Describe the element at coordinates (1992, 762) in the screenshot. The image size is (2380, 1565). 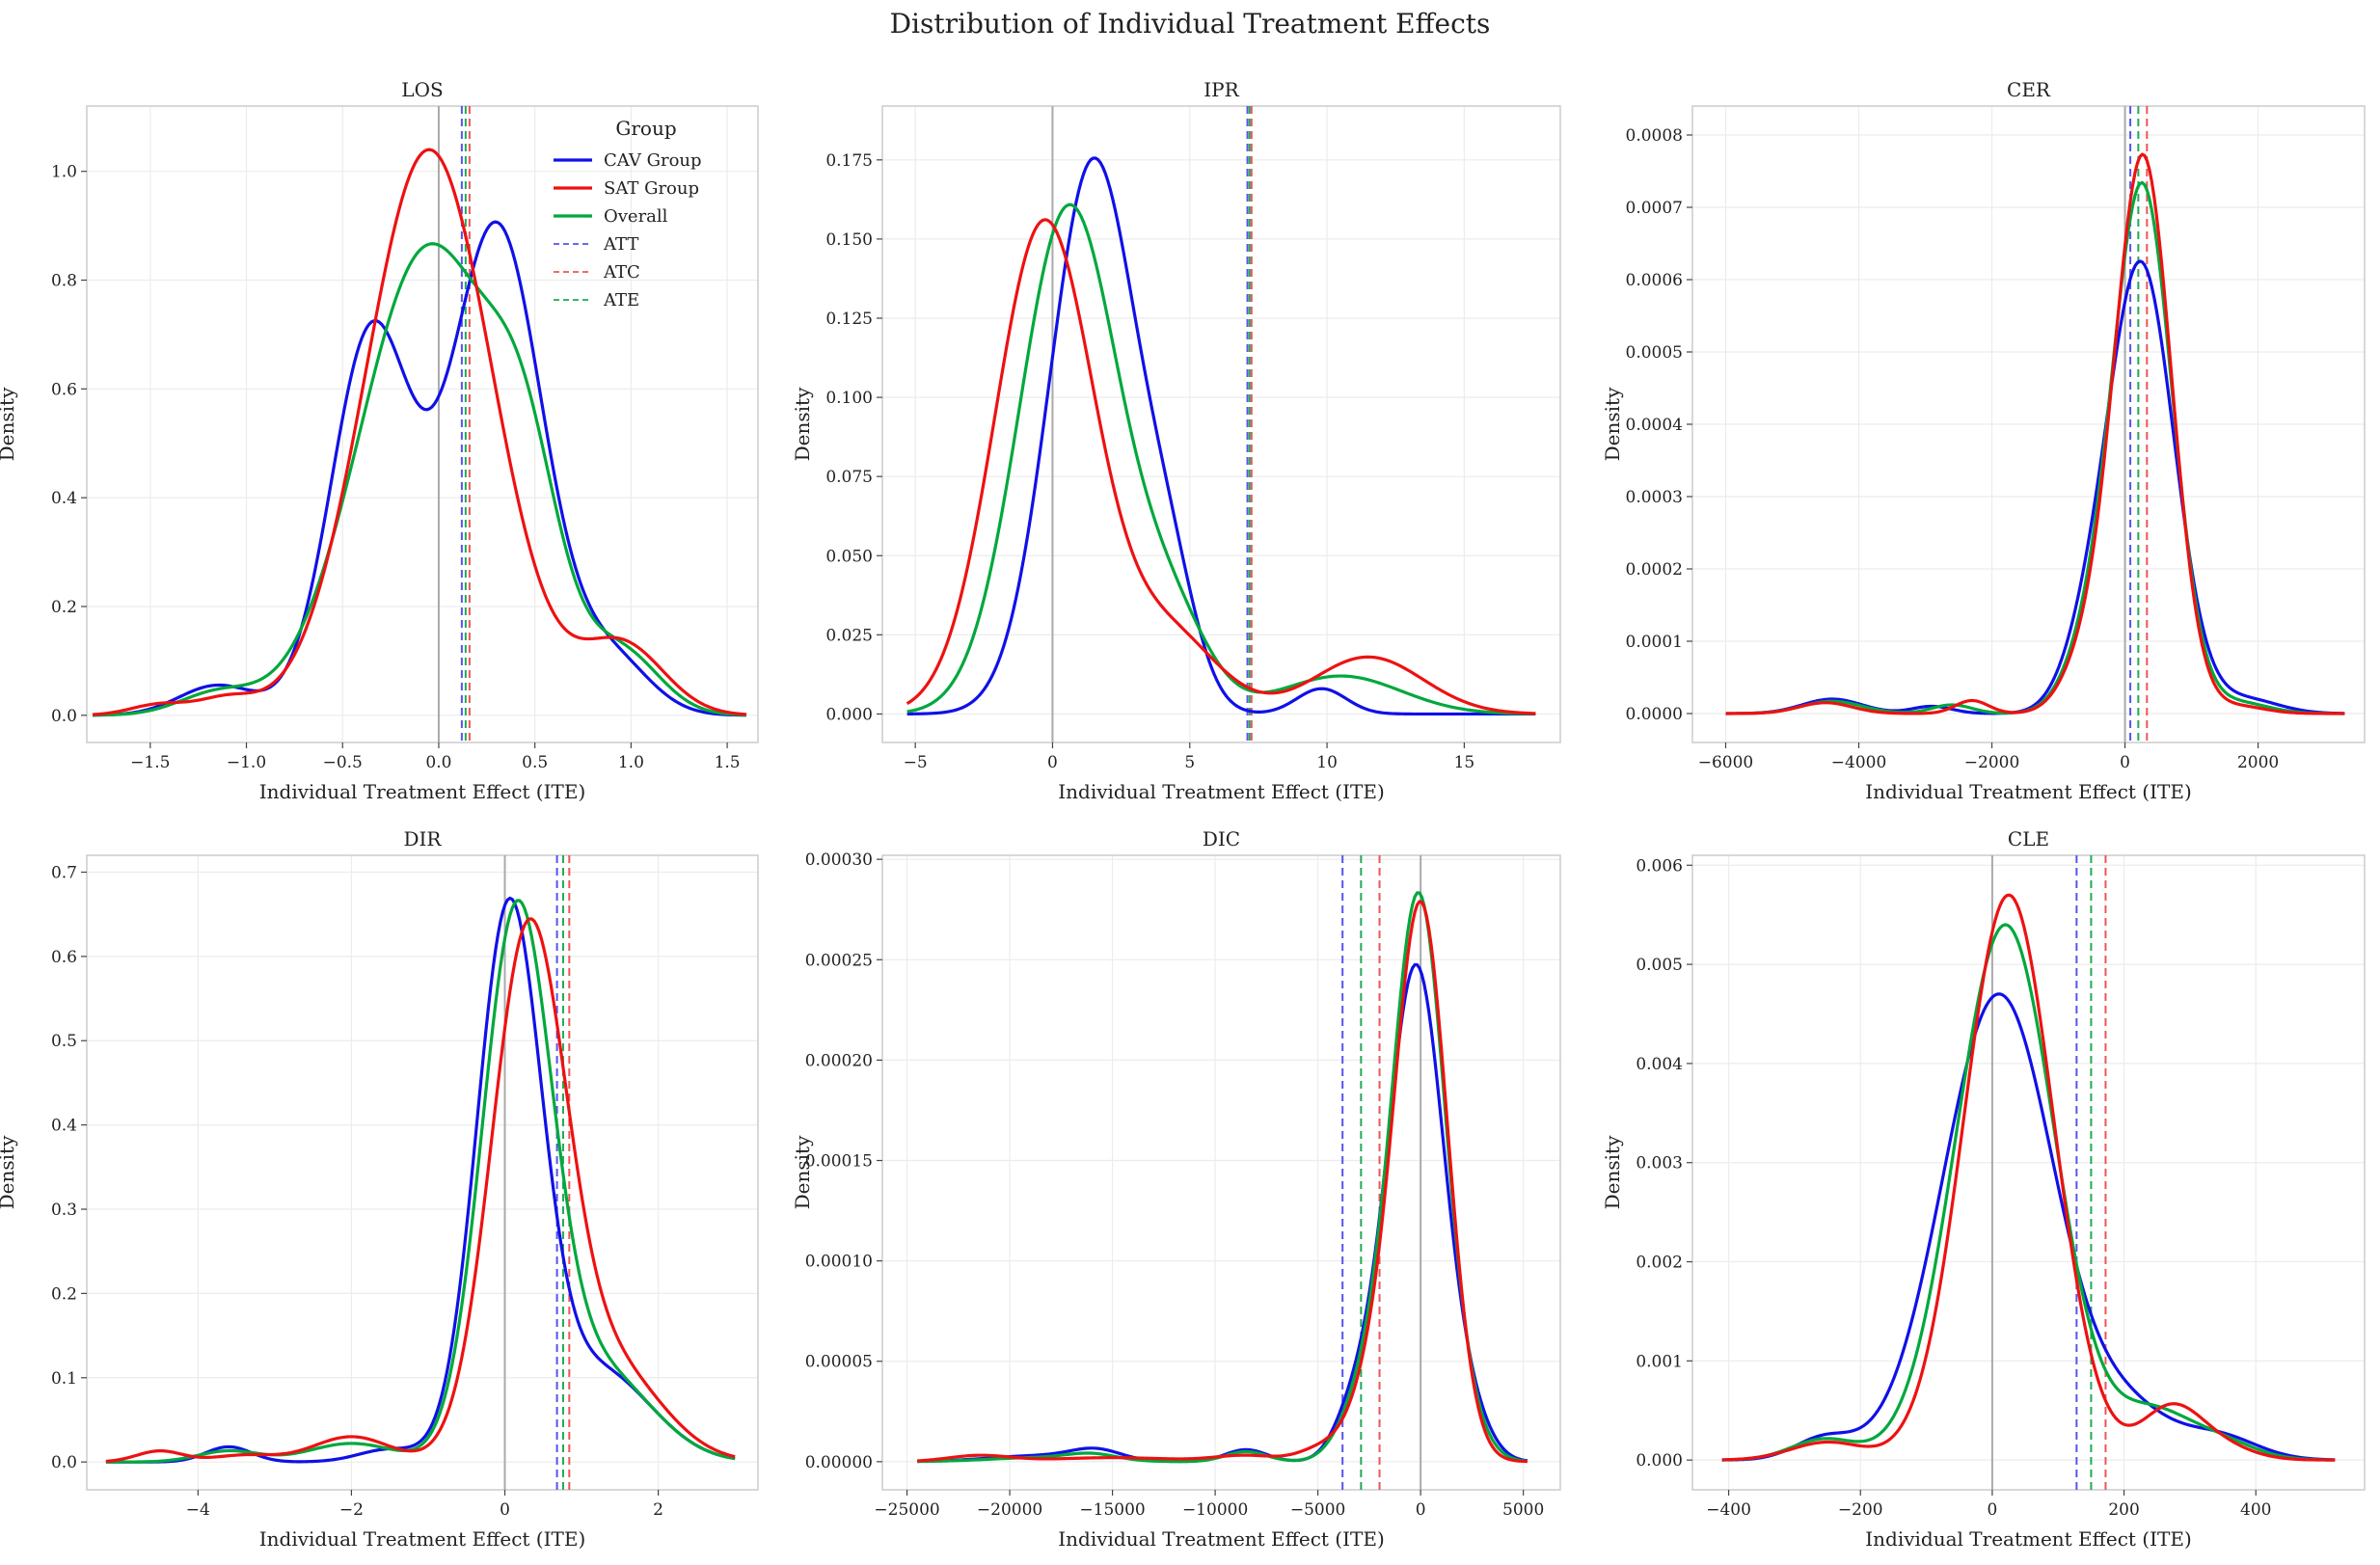
I see `x-tick-label: −2000` at that location.